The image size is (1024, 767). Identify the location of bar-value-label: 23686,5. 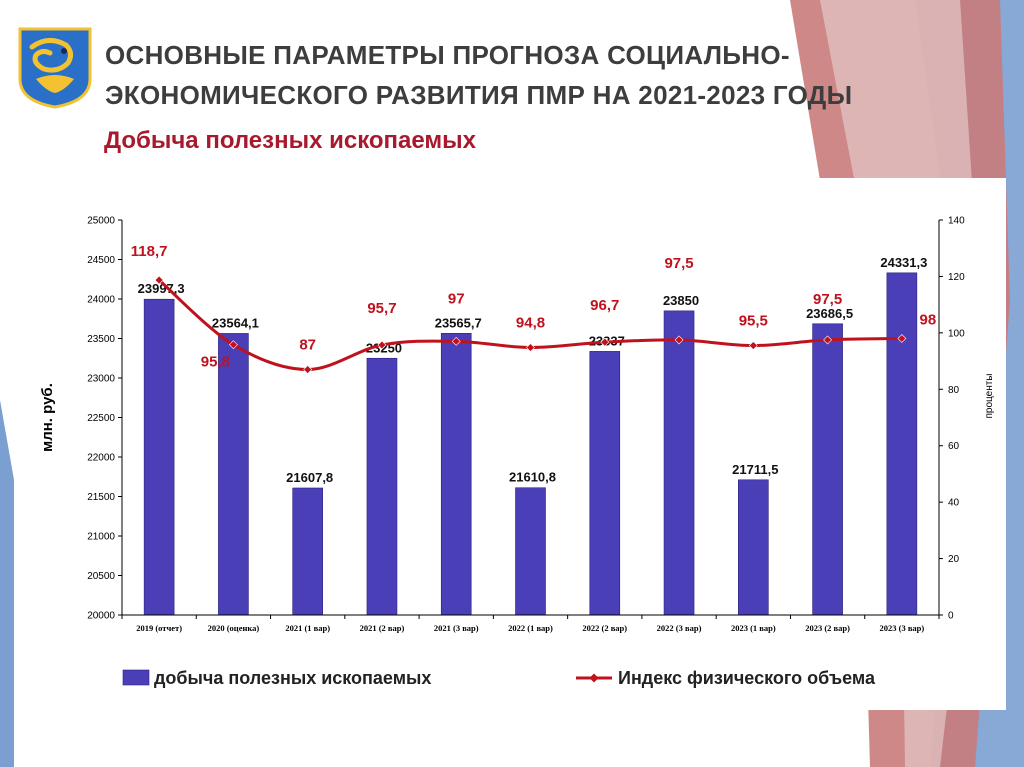
(829, 313).